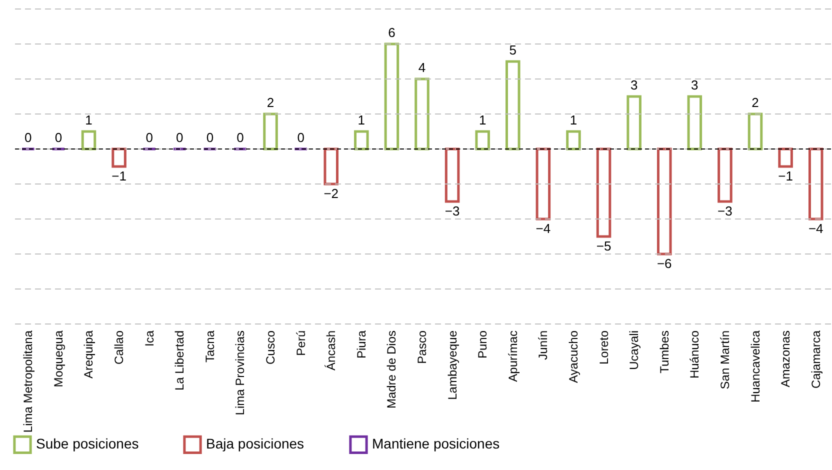 The width and height of the screenshot is (832, 470). Describe the element at coordinates (58, 359) in the screenshot. I see `x-tick-label: Moquegua` at that location.